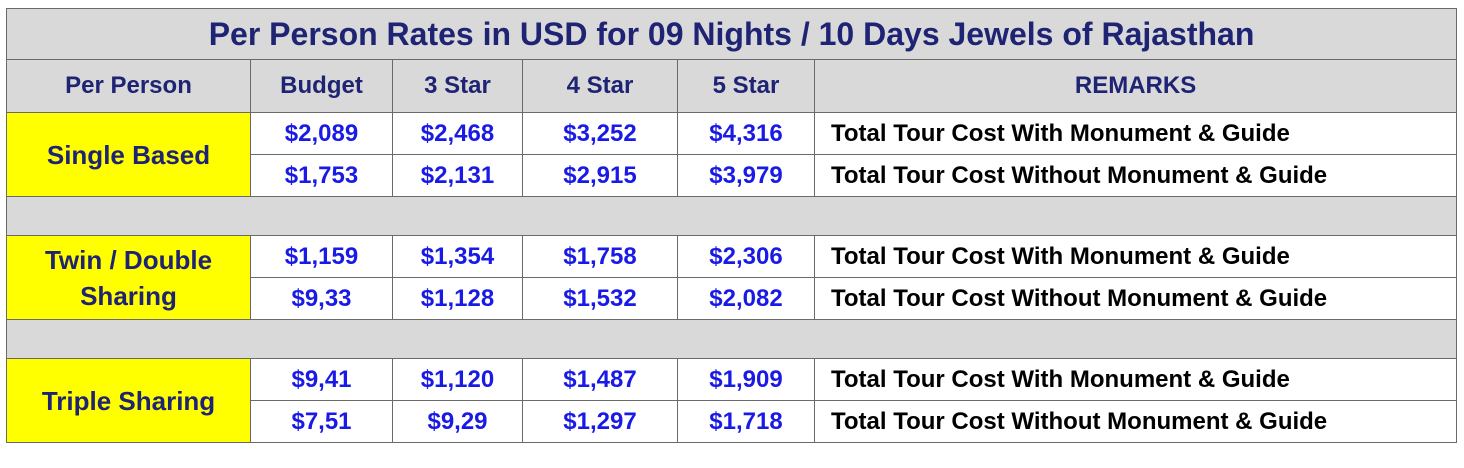 The image size is (1464, 468). Describe the element at coordinates (457, 256) in the screenshot. I see `price-3-star: $1,354` at that location.